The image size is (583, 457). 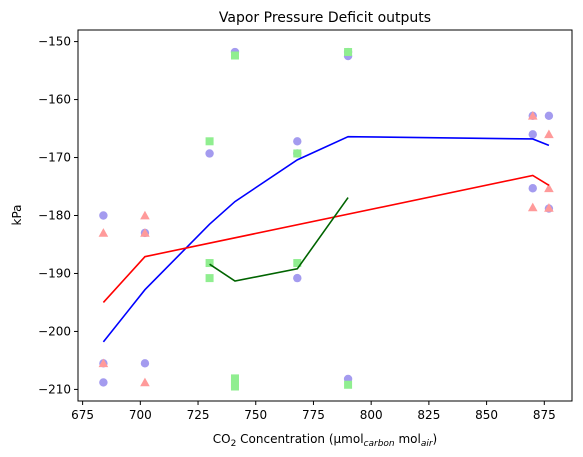 What do you see at coordinates (379, 444) in the screenshot?
I see `x-label-carbon-subscript: carbon` at bounding box center [379, 444].